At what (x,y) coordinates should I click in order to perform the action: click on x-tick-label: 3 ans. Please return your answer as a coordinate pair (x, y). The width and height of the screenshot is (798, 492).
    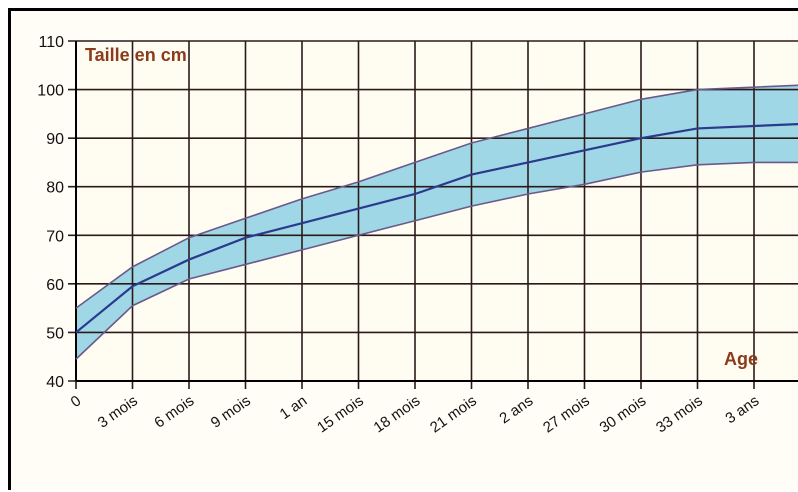
    Looking at the image, I should click on (742, 409).